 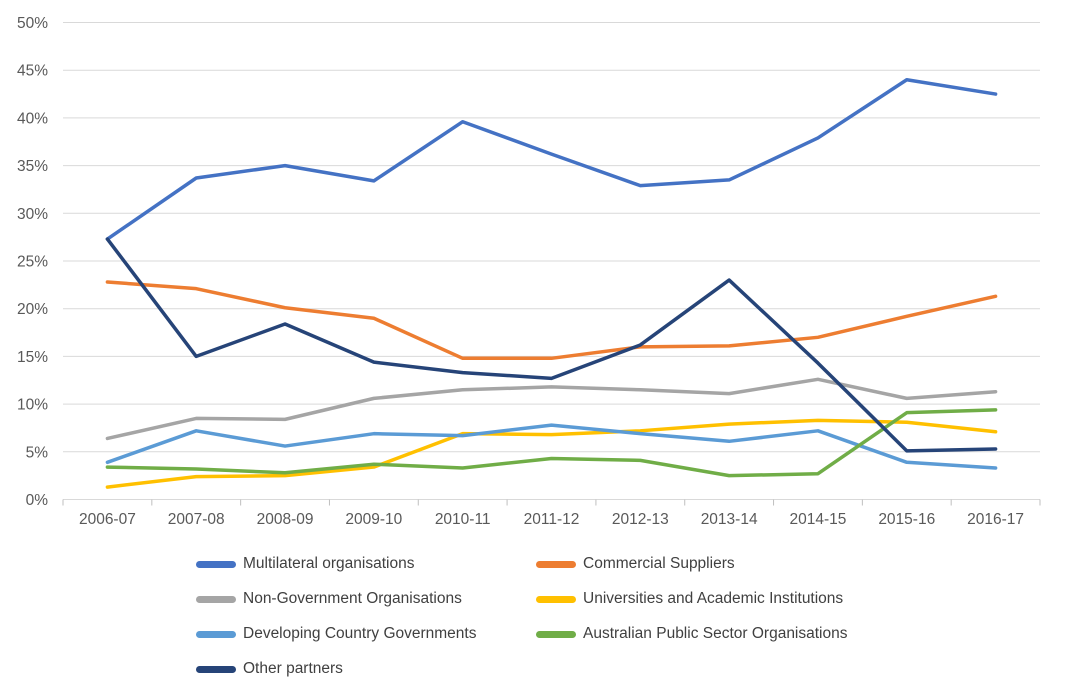 I want to click on x-axis-tick-label: 2010-11, so click(x=463, y=519).